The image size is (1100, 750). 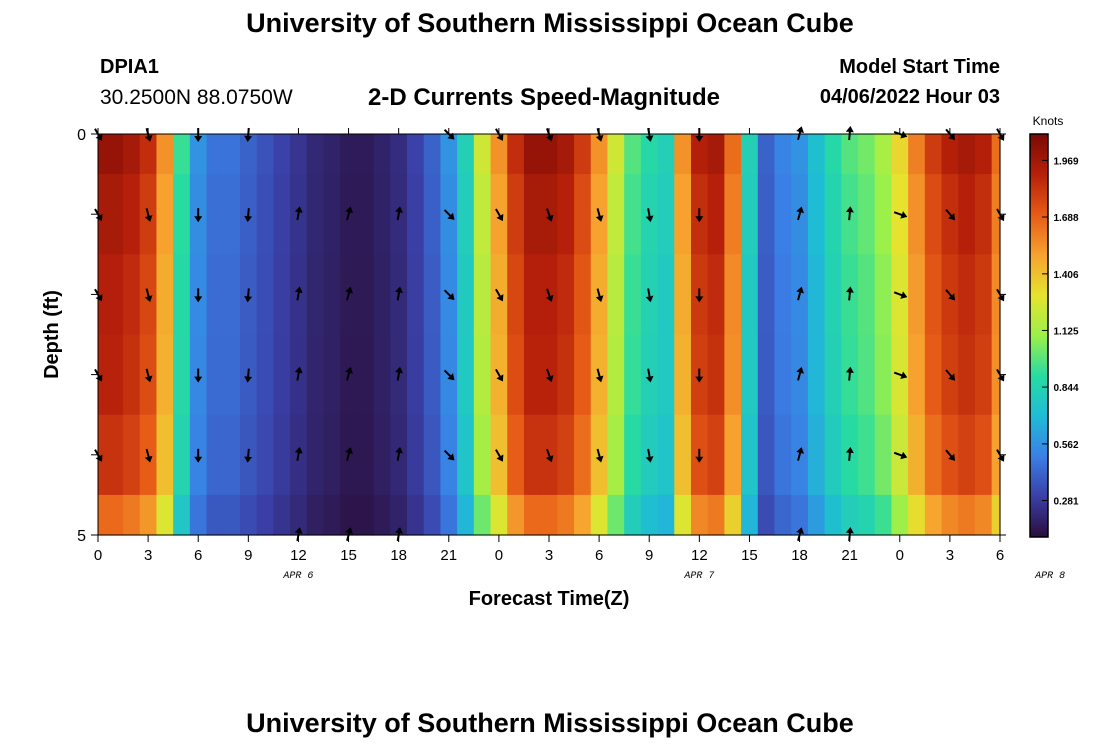 I want to click on x-tick-label: 15, so click(x=749, y=555).